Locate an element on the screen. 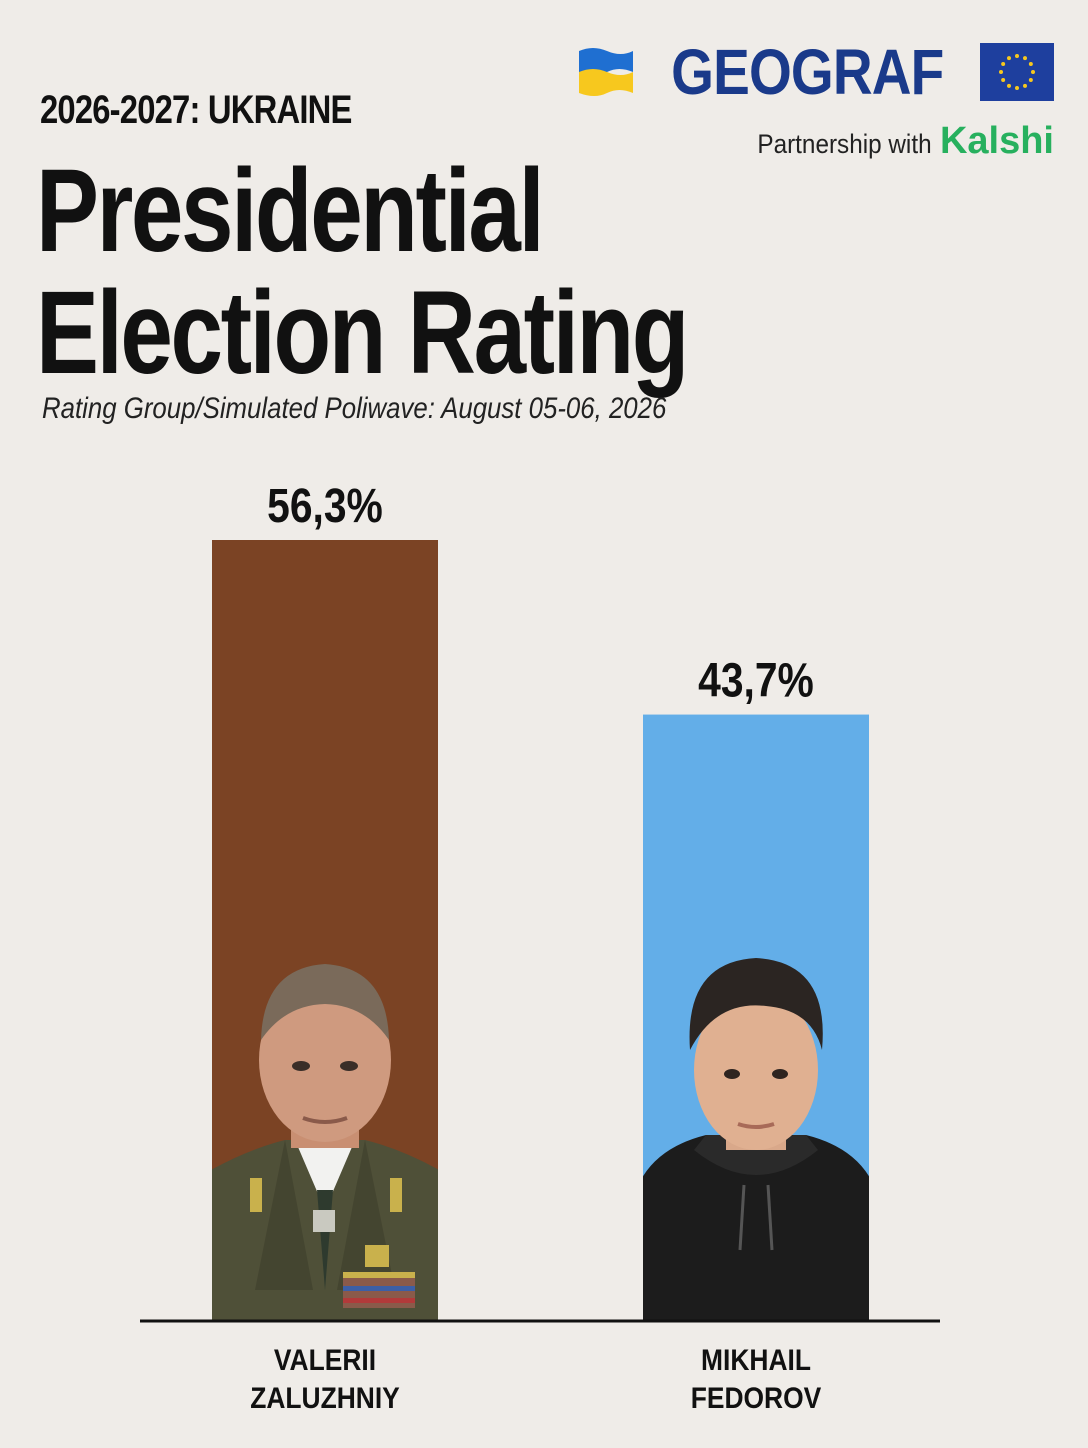 The width and height of the screenshot is (1088, 1448). category-label-line: FEDOROV is located at coordinates (756, 1398).